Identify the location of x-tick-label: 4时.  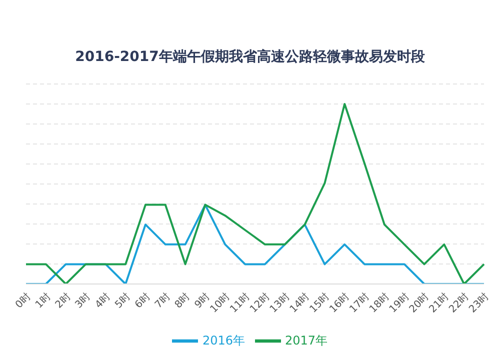
(102, 300).